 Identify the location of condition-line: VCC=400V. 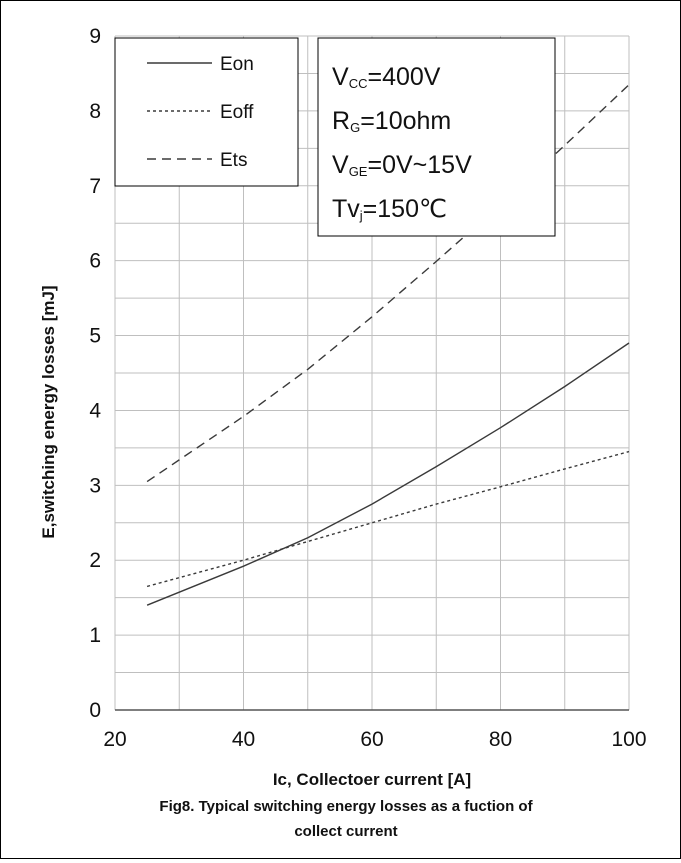
(386, 77).